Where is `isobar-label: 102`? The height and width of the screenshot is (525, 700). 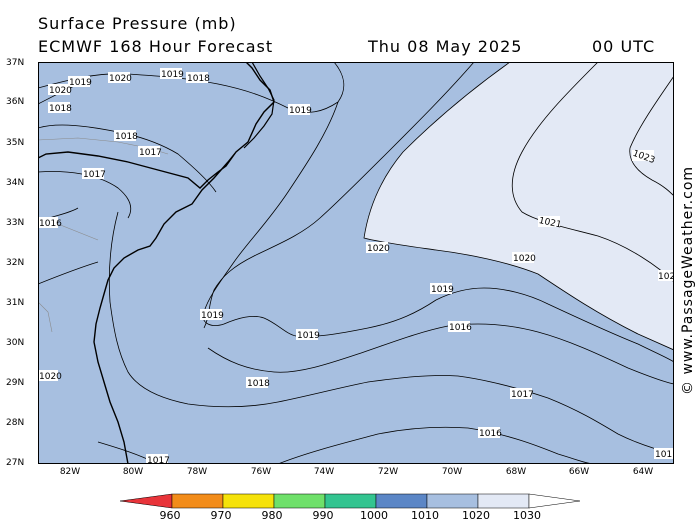 isobar-label: 102 is located at coordinates (666, 277).